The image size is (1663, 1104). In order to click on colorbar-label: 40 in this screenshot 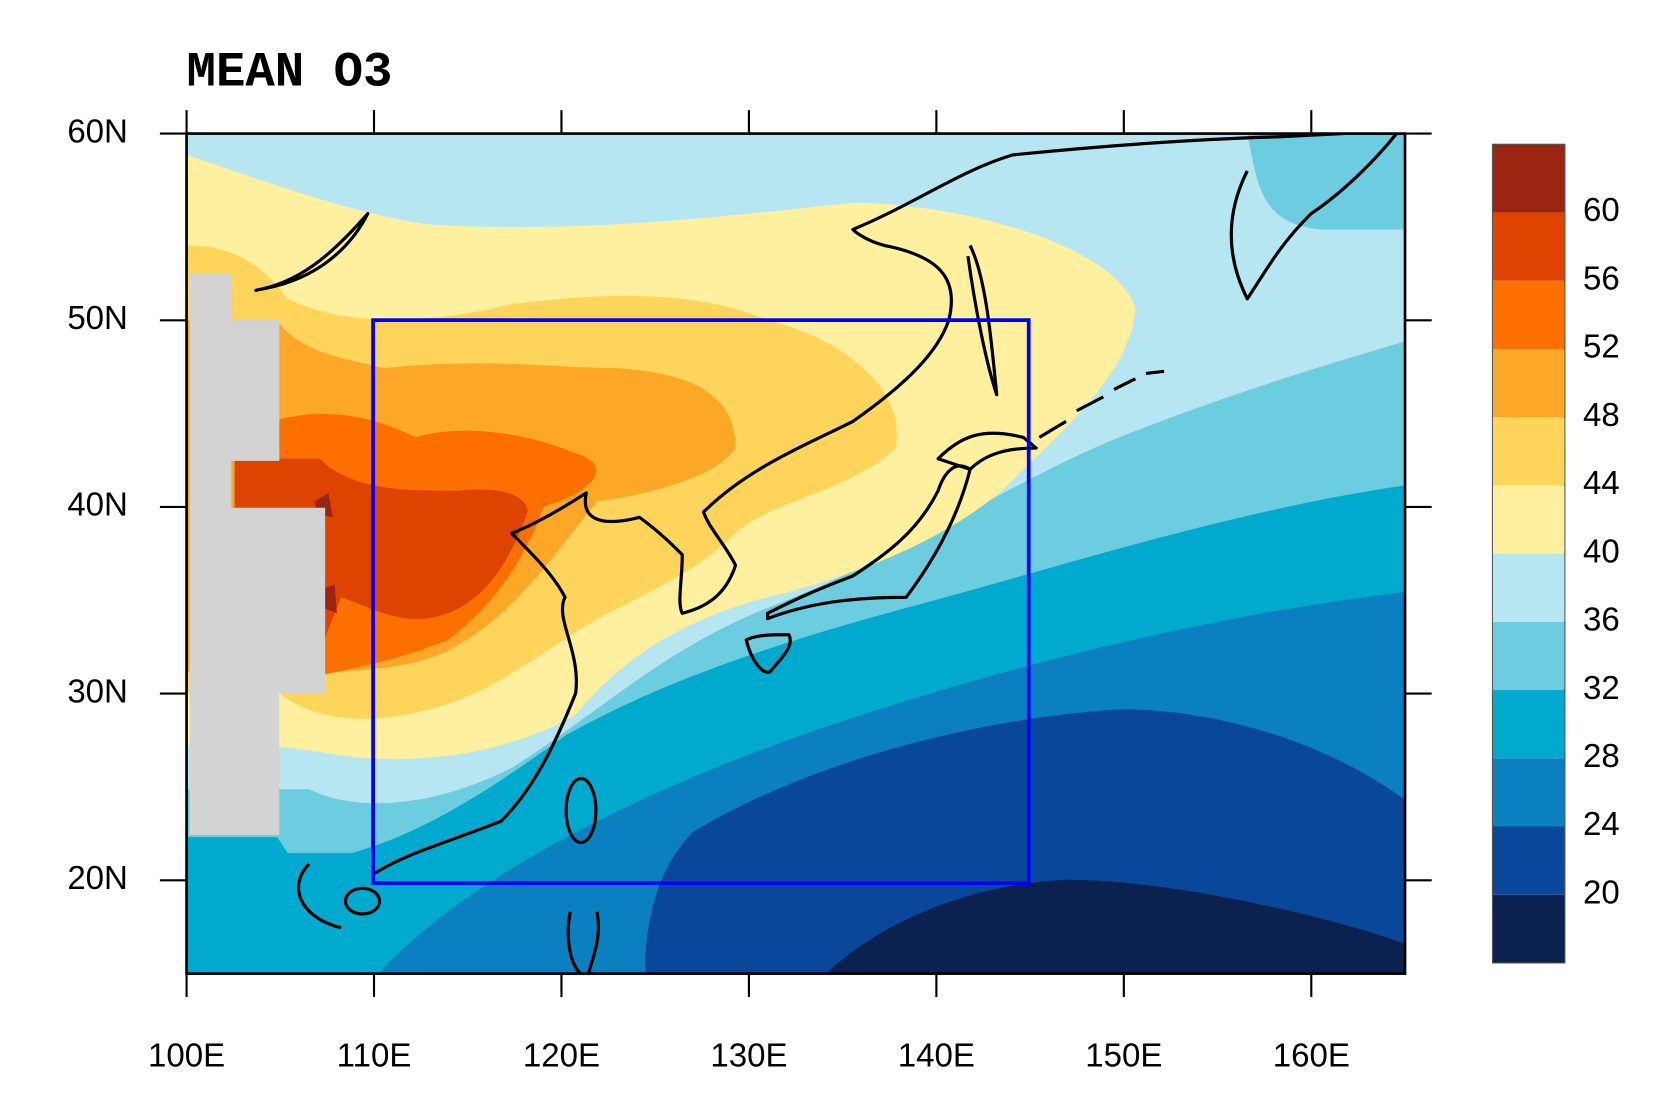, I will do `click(1601, 551)`.